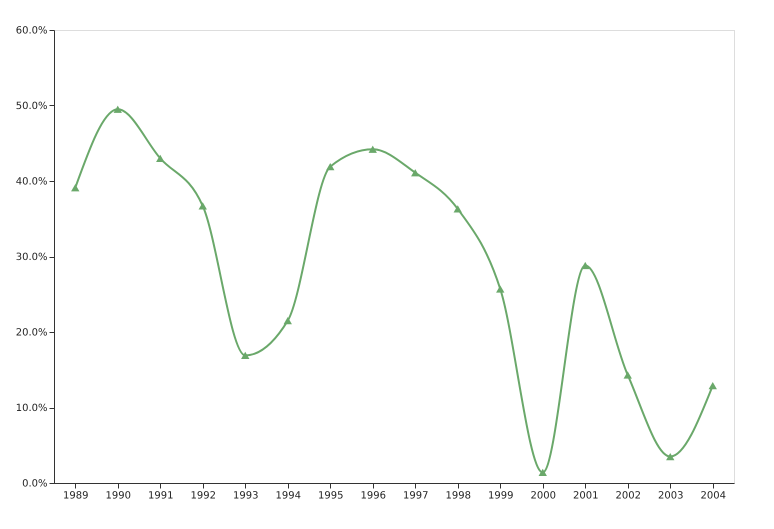 Image resolution: width=774 pixels, height=529 pixels. I want to click on x-tick-label: 2000, so click(543, 496).